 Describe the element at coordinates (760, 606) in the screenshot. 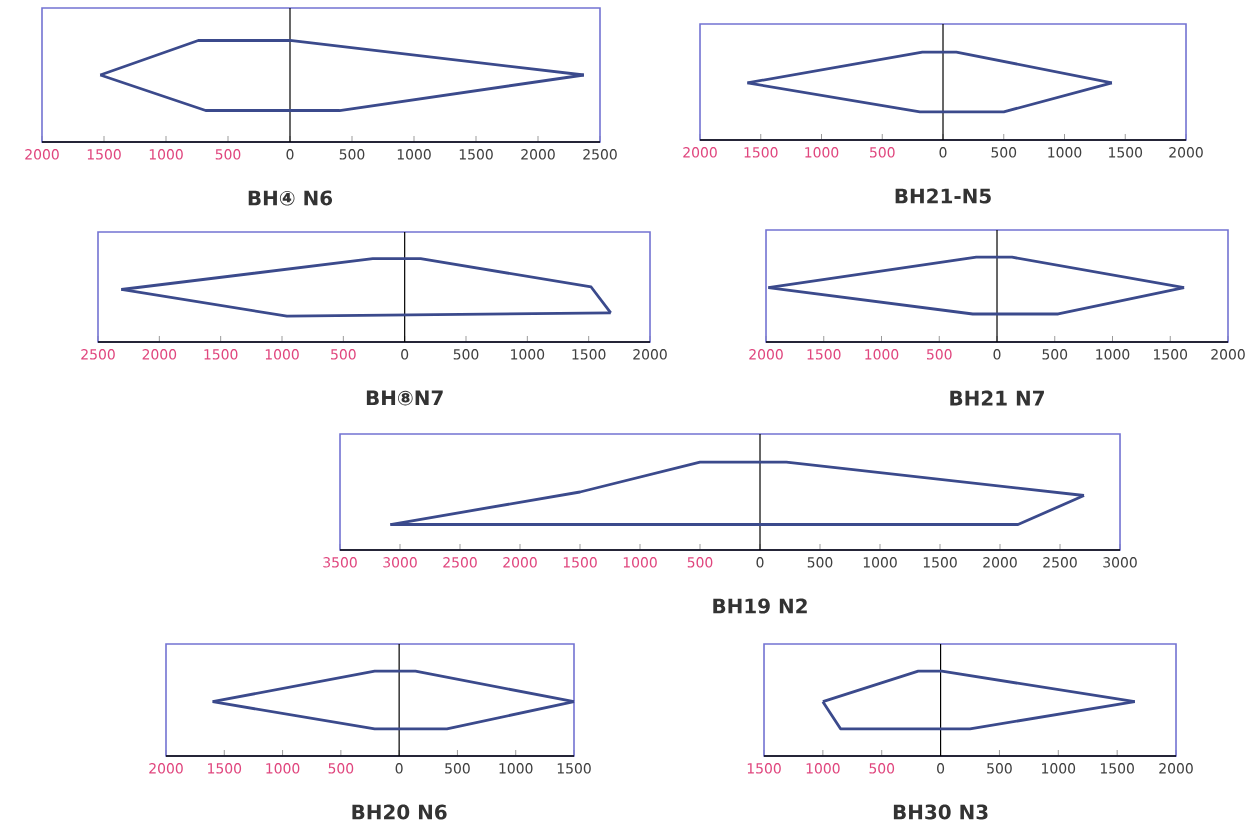

I see `x-axis-title: BH19 N2` at that location.